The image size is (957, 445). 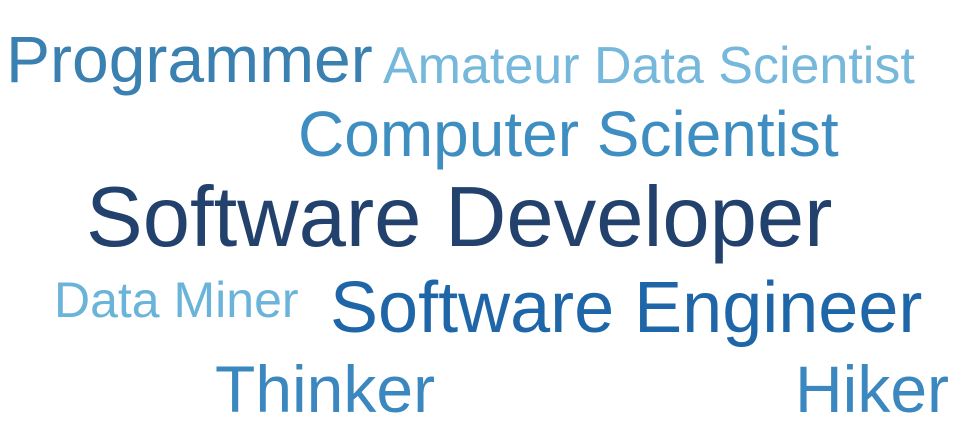 I want to click on word-amateur-data-scientist: Amateur Data Scientist, so click(x=649, y=66).